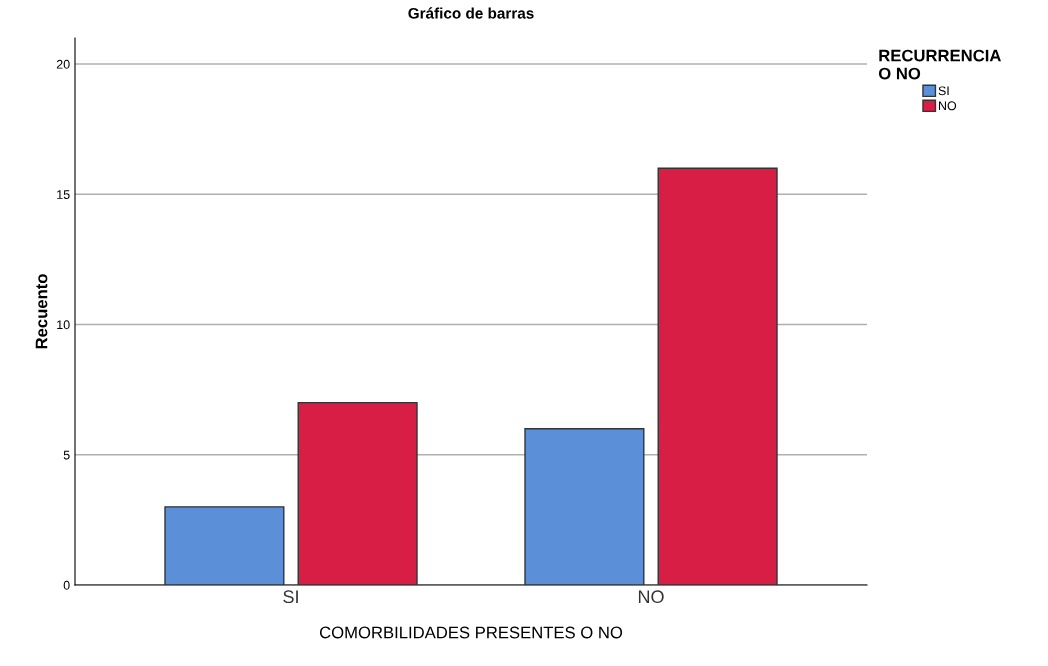  Describe the element at coordinates (63, 64) in the screenshot. I see `y-tick-label: 20` at that location.